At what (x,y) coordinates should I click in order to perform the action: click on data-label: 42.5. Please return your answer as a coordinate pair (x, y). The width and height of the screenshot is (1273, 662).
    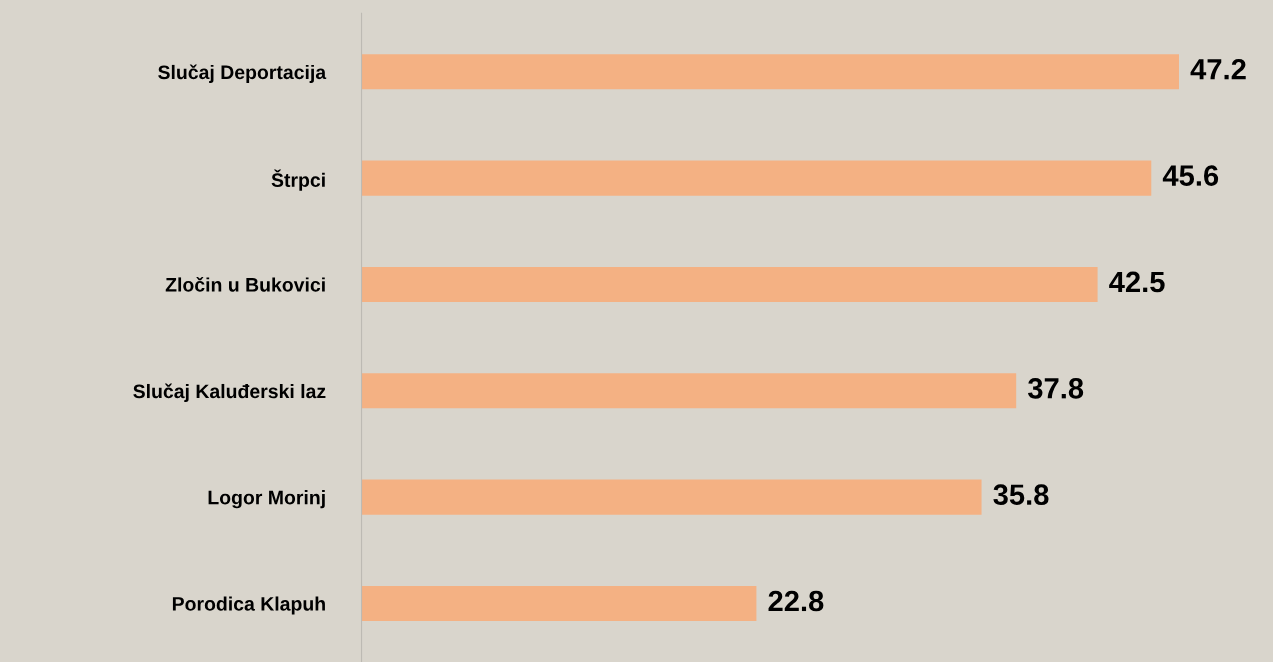
    Looking at the image, I should click on (1137, 282).